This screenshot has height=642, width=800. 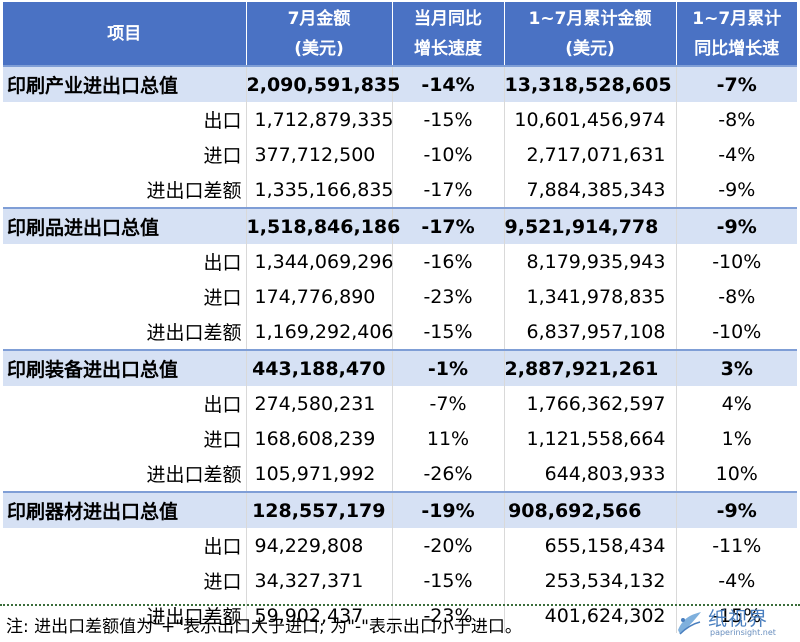 What do you see at coordinates (743, 632) in the screenshot?
I see `watermark-url: paperinsight.net` at bounding box center [743, 632].